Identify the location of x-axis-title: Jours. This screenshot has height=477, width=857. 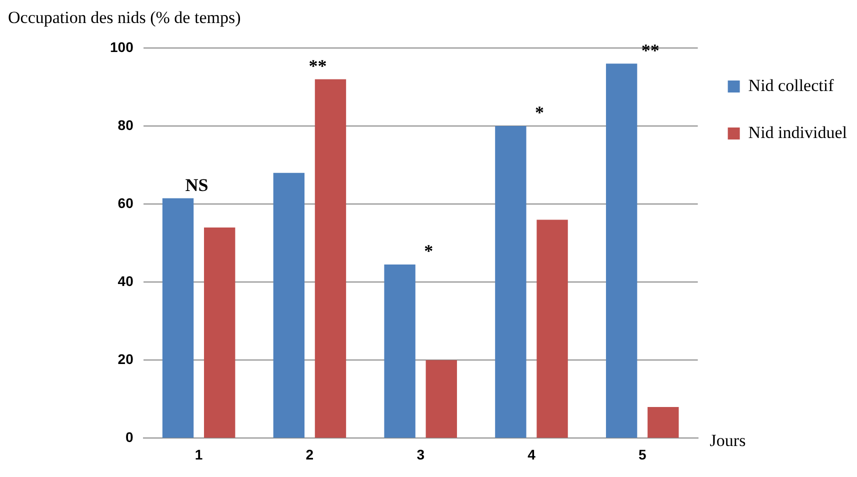
(728, 440).